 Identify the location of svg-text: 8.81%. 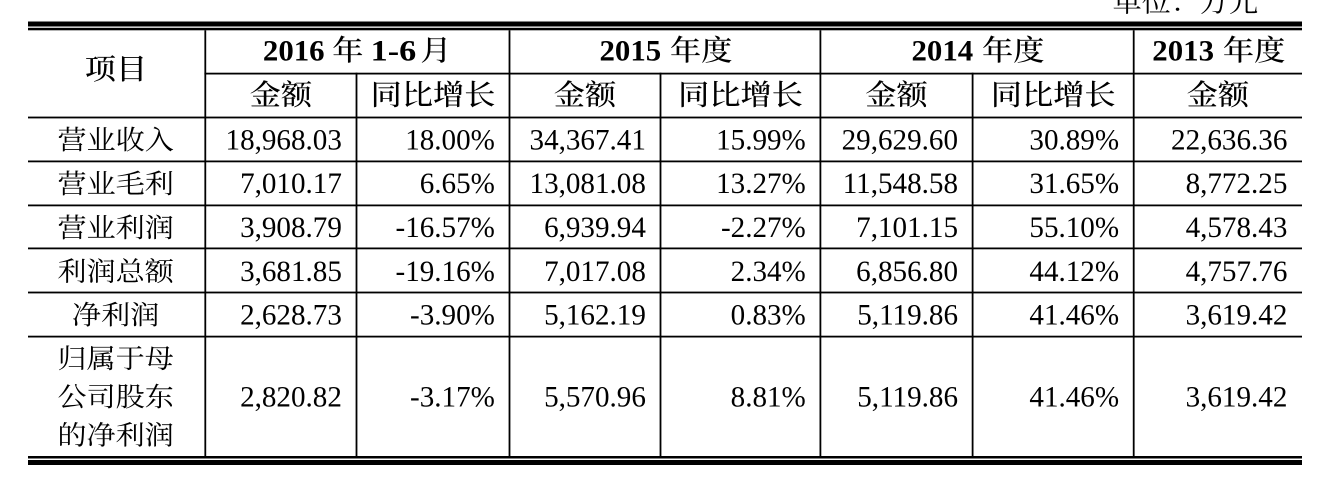
(768, 397).